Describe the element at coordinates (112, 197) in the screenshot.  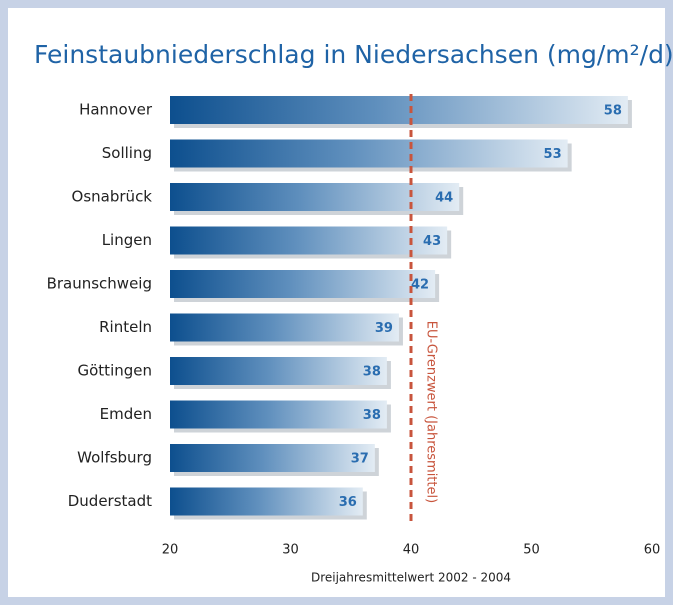
I see `category-label: Osnabrück` at that location.